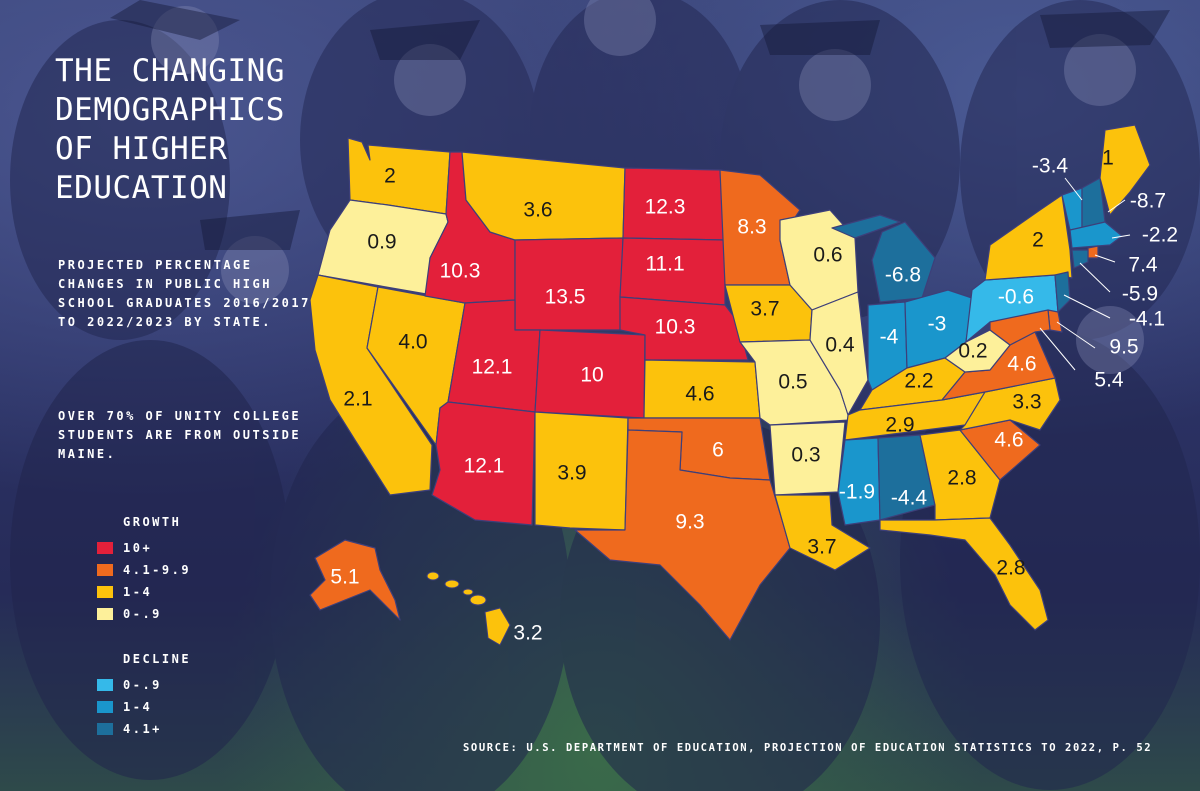 This screenshot has height=791, width=1200. Describe the element at coordinates (665, 207) in the screenshot. I see `state-value-nd: 12.3` at that location.